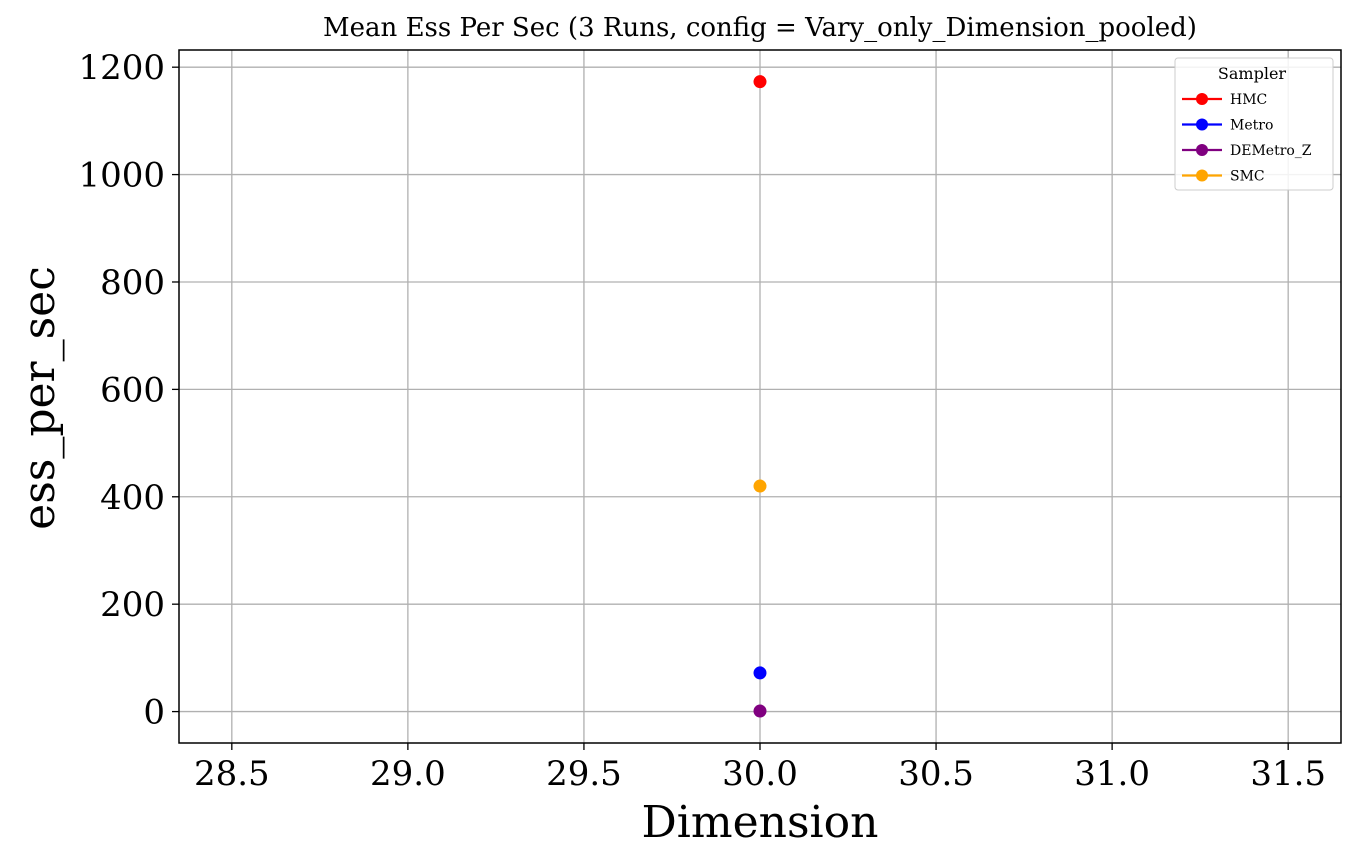  I want to click on legend-item: HMC, so click(1224, 100).